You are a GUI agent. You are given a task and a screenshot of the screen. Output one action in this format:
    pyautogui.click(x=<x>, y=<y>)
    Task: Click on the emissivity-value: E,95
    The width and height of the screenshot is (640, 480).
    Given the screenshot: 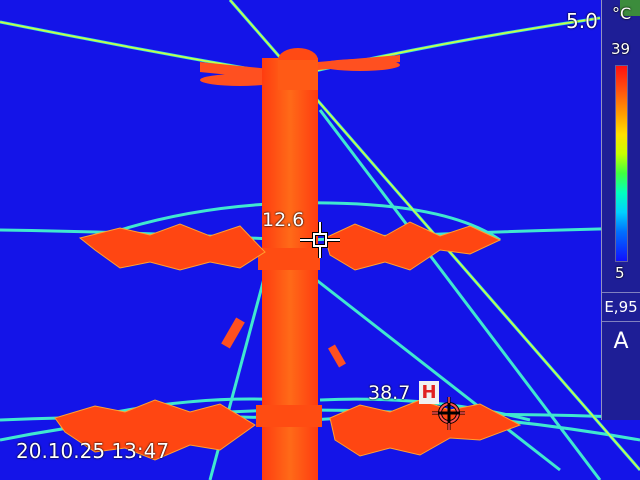 What is the action you would take?
    pyautogui.click(x=621, y=307)
    